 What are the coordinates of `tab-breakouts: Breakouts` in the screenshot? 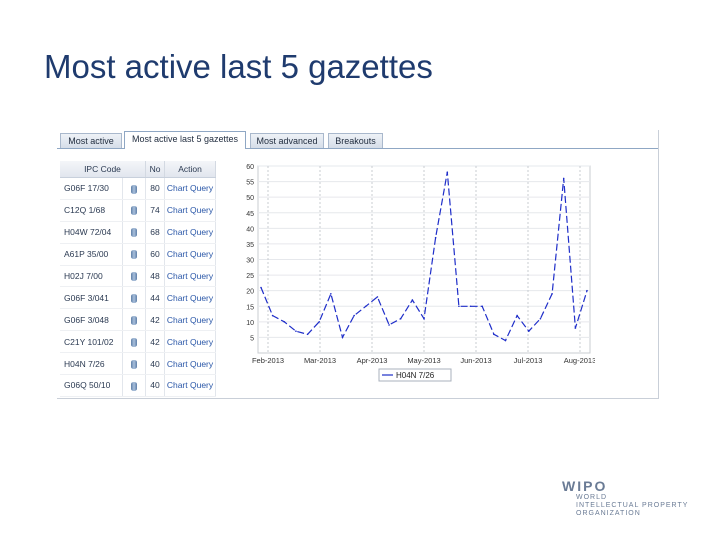 It's located at (355, 140).